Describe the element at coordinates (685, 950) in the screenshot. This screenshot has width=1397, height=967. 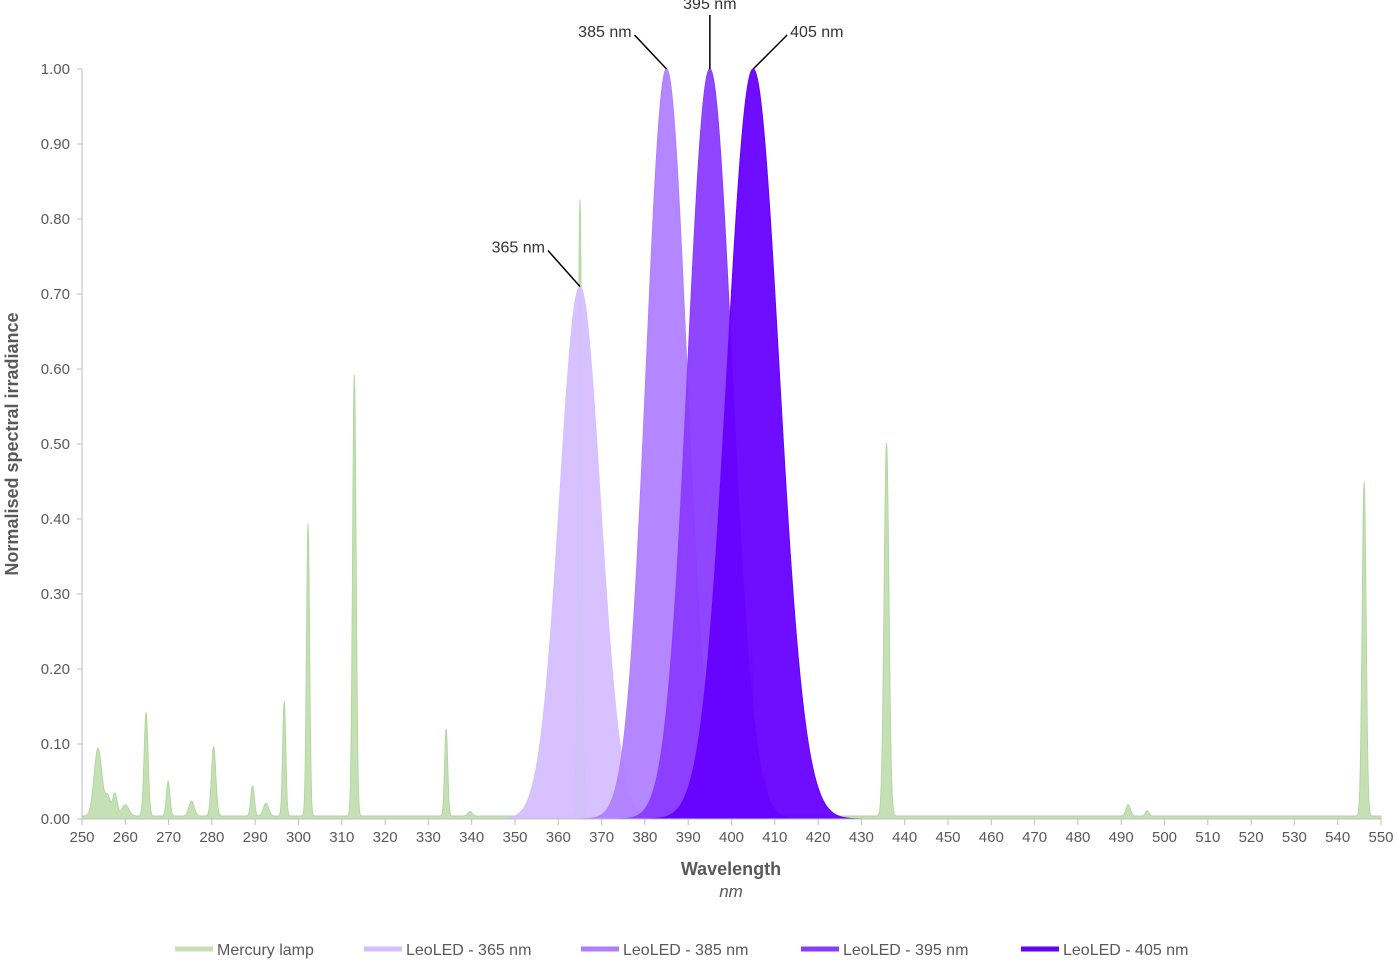
I see `legend-label: LeoLED - 385 nm` at that location.